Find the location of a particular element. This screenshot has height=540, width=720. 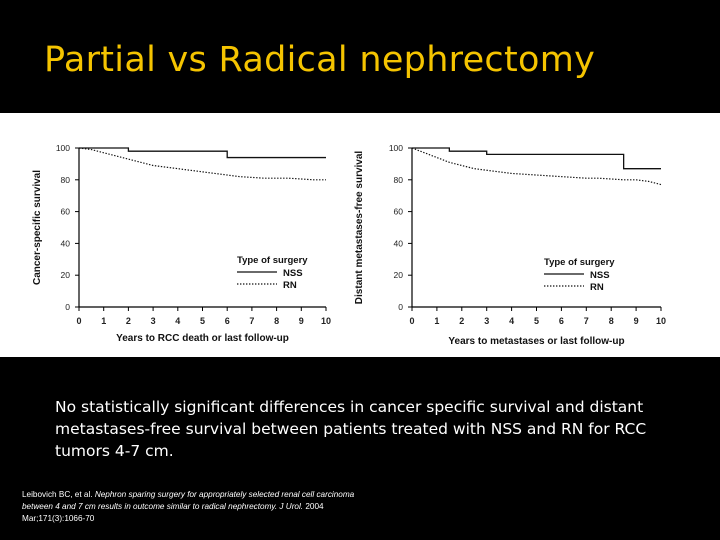

chart1-y-tick-label: 60 is located at coordinates (66, 212).